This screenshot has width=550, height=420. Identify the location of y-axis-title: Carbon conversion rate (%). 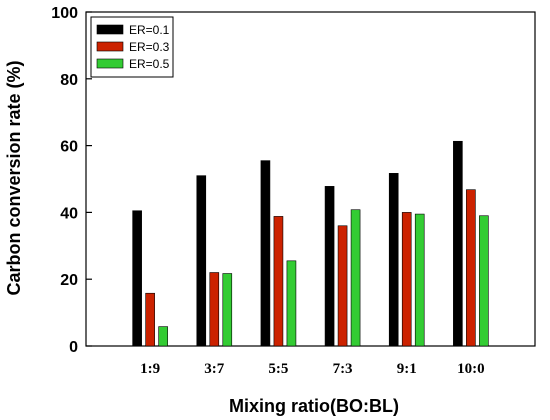
(14, 177).